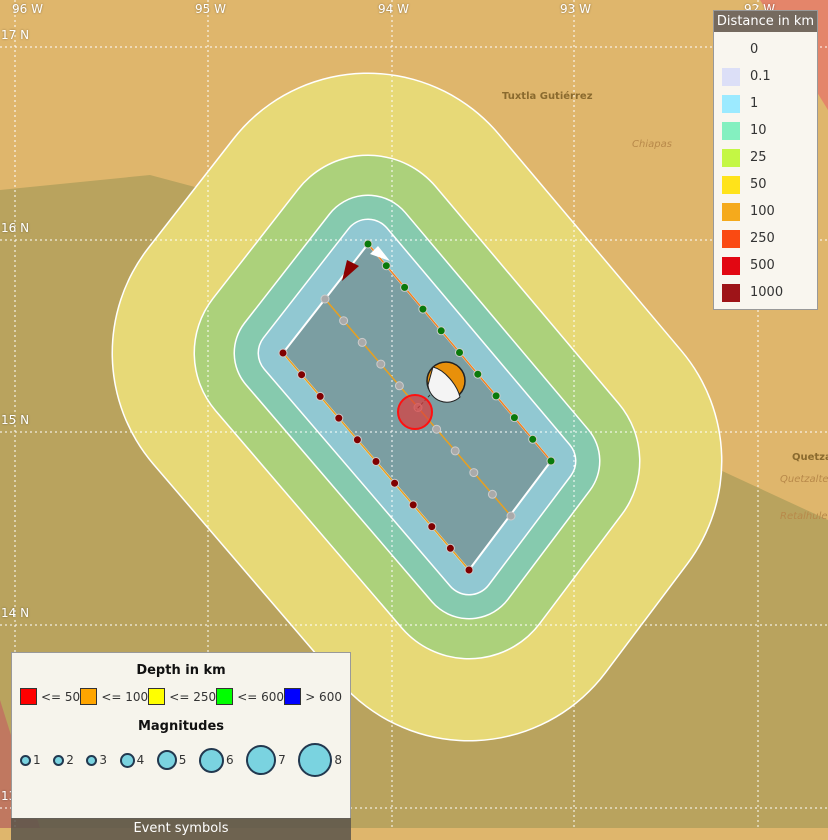 The width and height of the screenshot is (828, 840). What do you see at coordinates (182, 696) in the screenshot?
I see `depth-legend-item: <= 250` at bounding box center [182, 696].